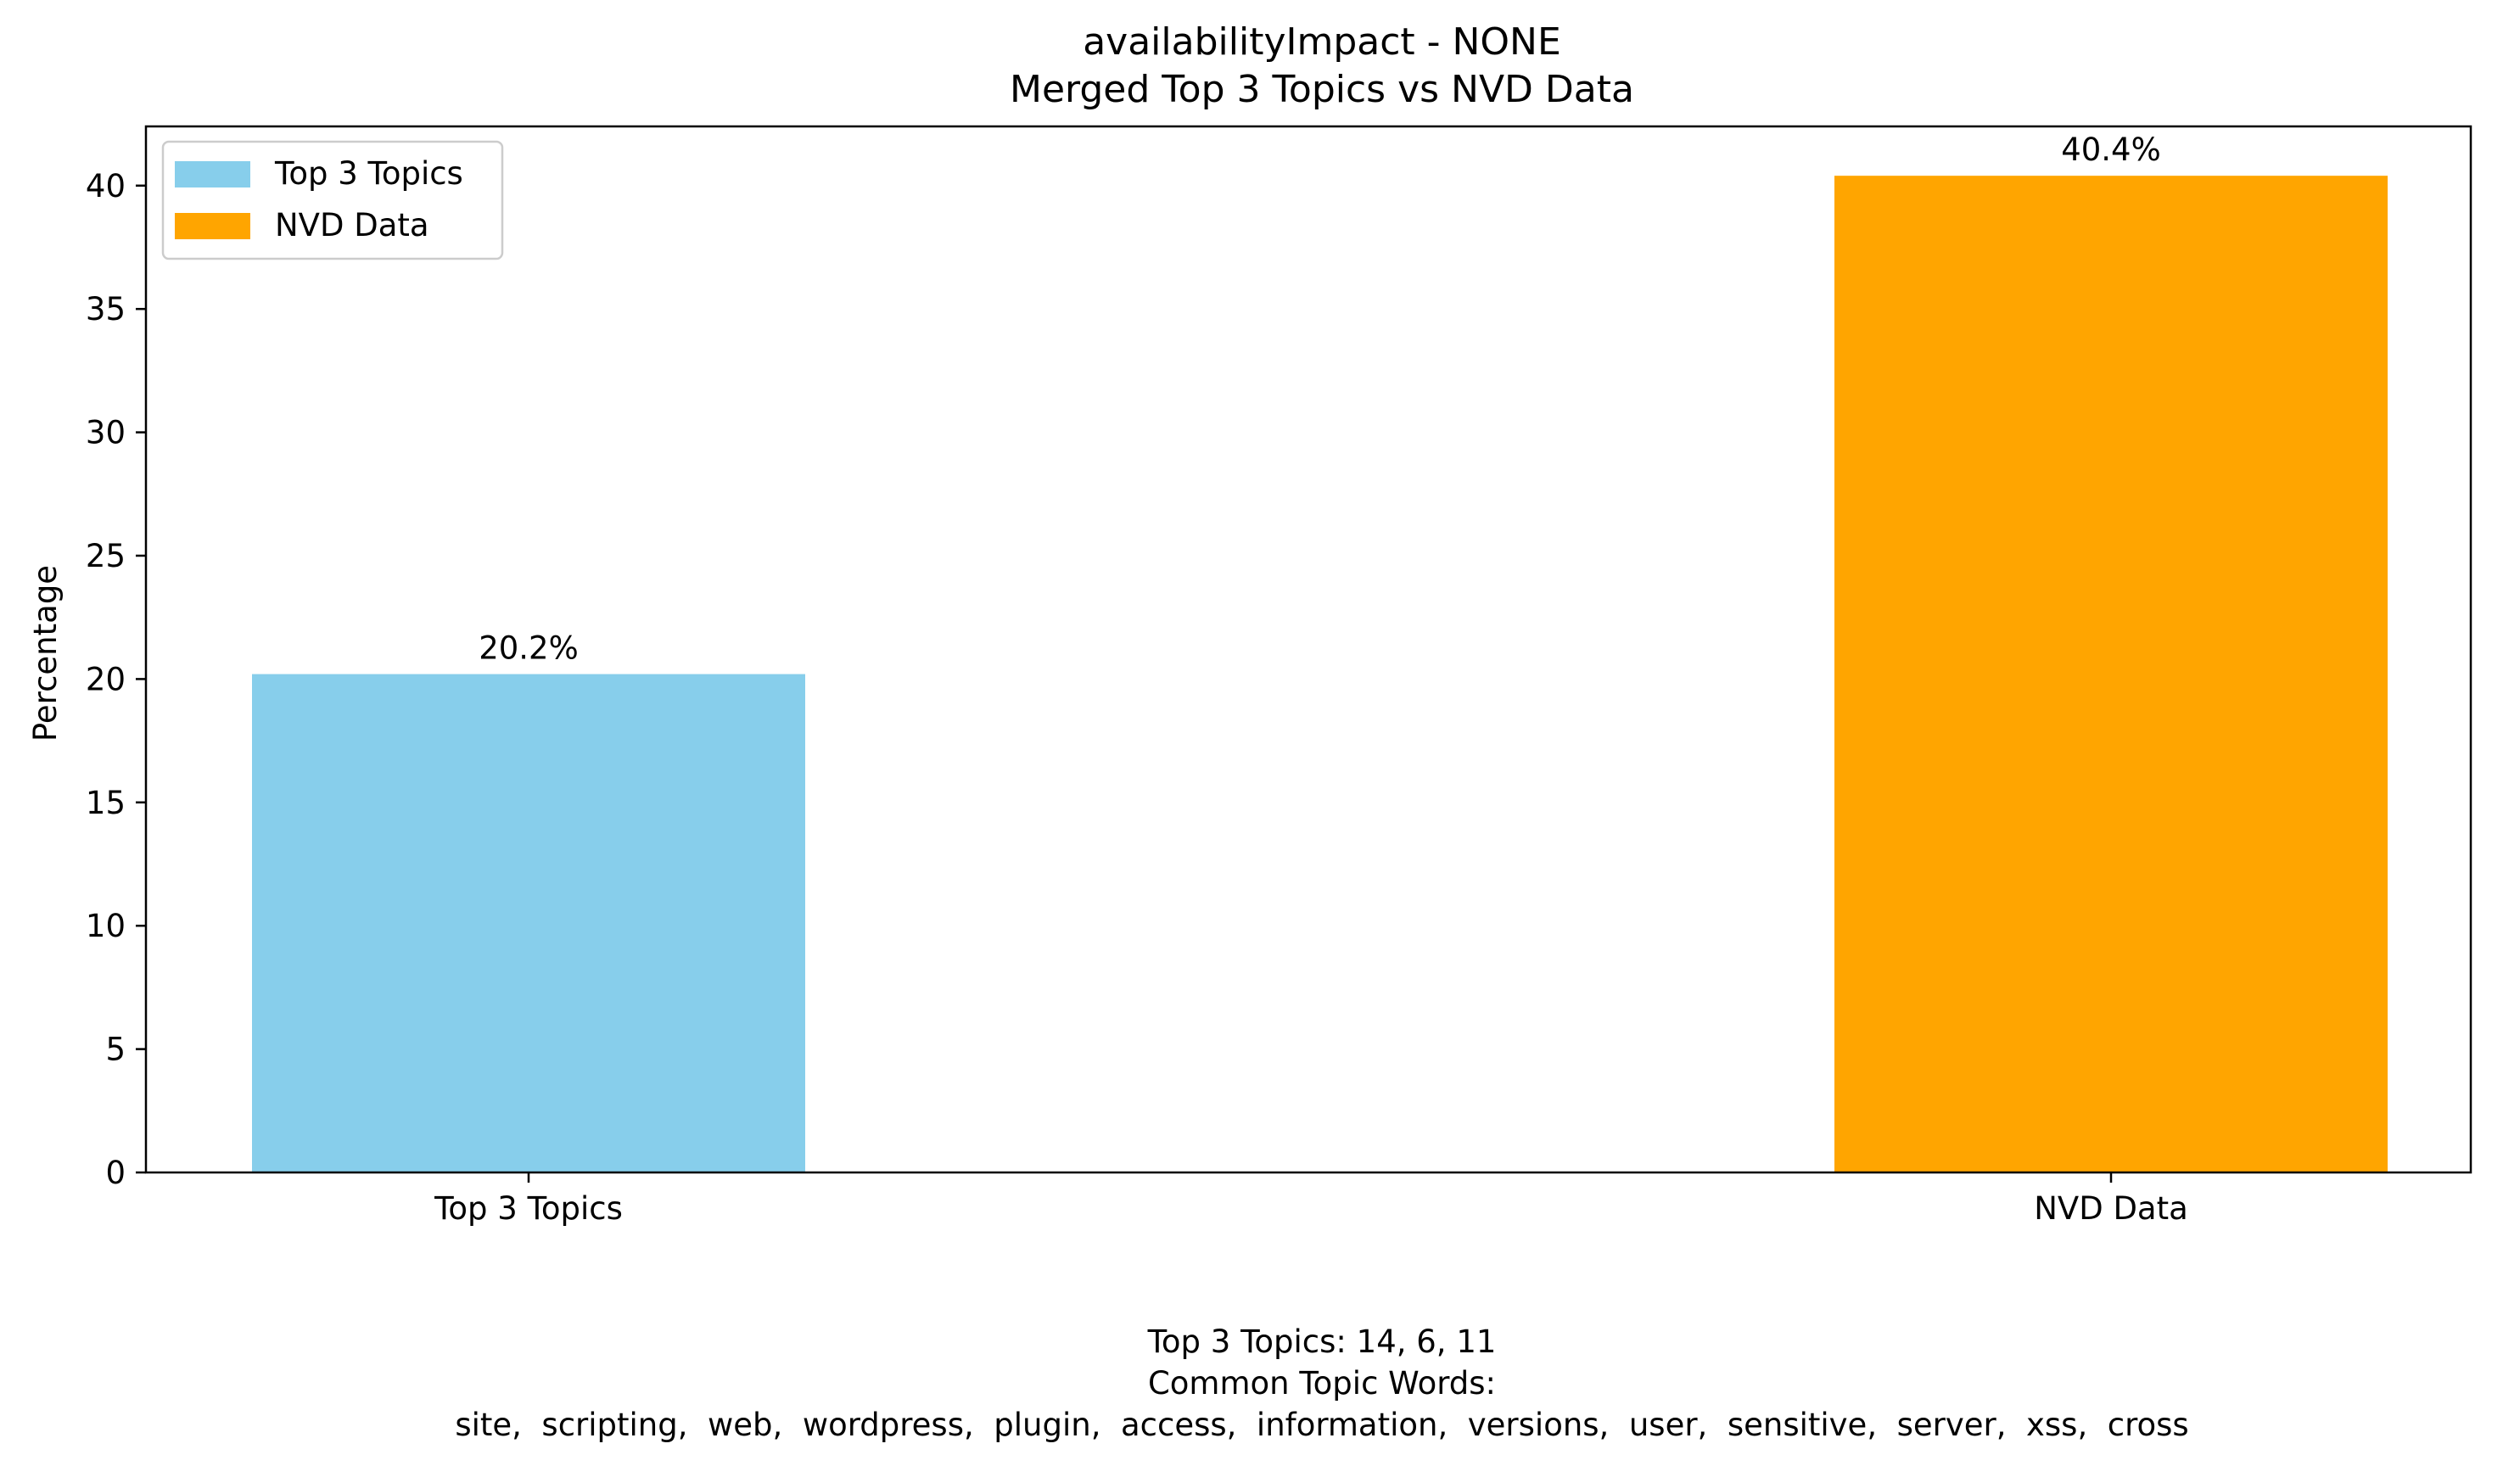 This screenshot has height=1466, width=2520. What do you see at coordinates (106, 309) in the screenshot?
I see `y-tick-label: 35` at bounding box center [106, 309].